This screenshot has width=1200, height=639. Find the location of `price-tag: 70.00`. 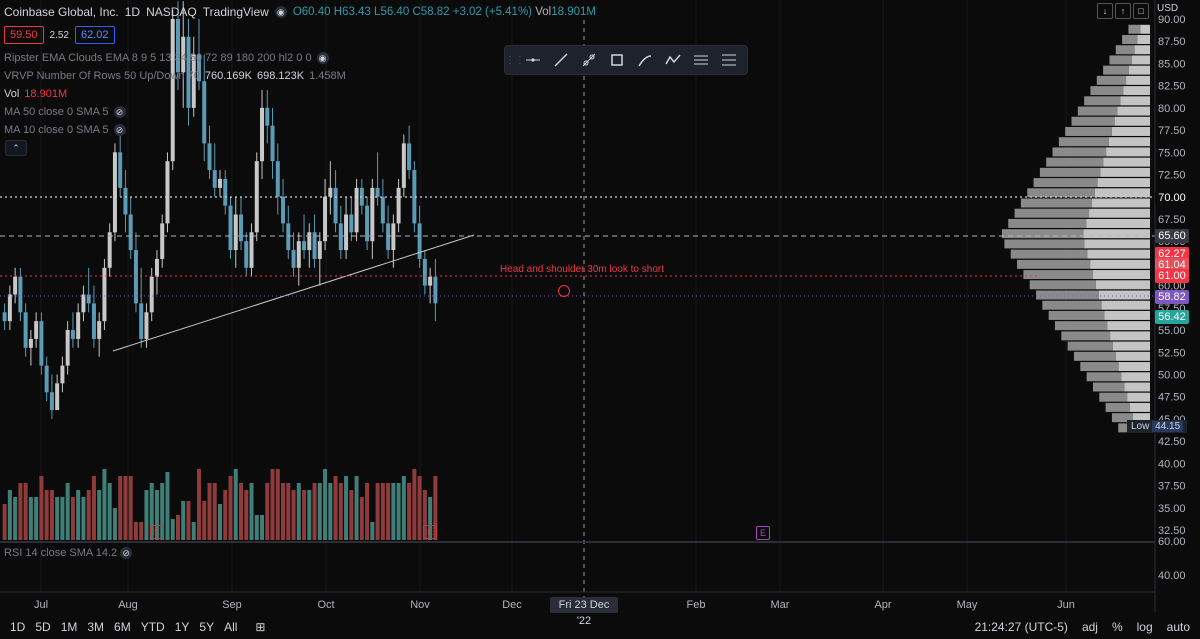

price-tag: 70.00 is located at coordinates (1172, 198).